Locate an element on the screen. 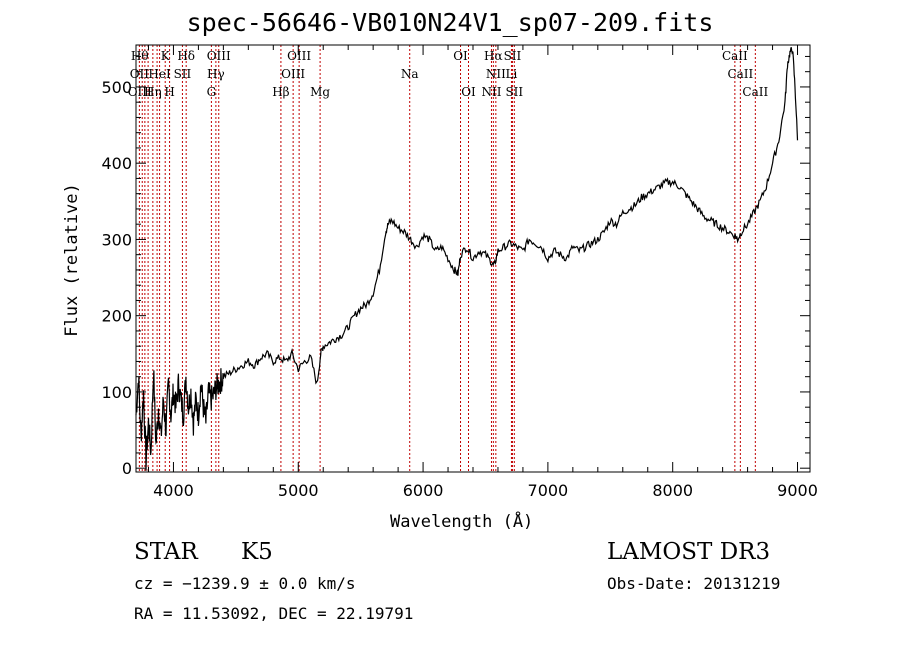 The height and width of the screenshot is (649, 900). coordinates: RA = 11.53092, DEC = 22.19791 is located at coordinates (274, 613).